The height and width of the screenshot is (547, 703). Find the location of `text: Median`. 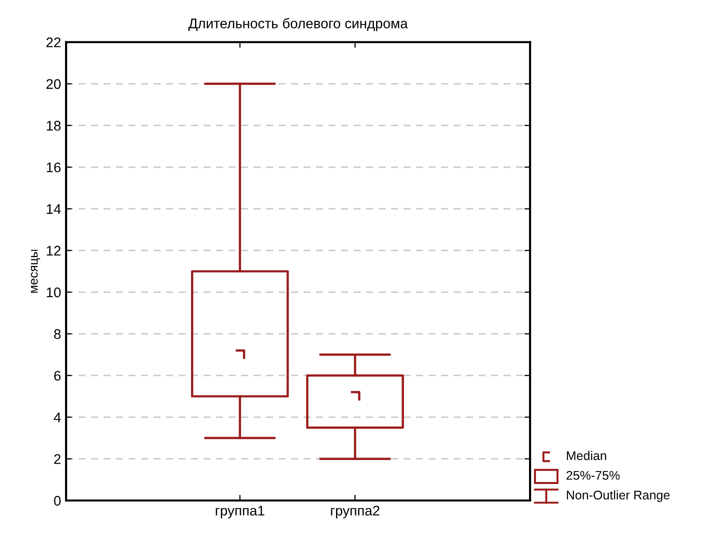

text: Median is located at coordinates (586, 455).